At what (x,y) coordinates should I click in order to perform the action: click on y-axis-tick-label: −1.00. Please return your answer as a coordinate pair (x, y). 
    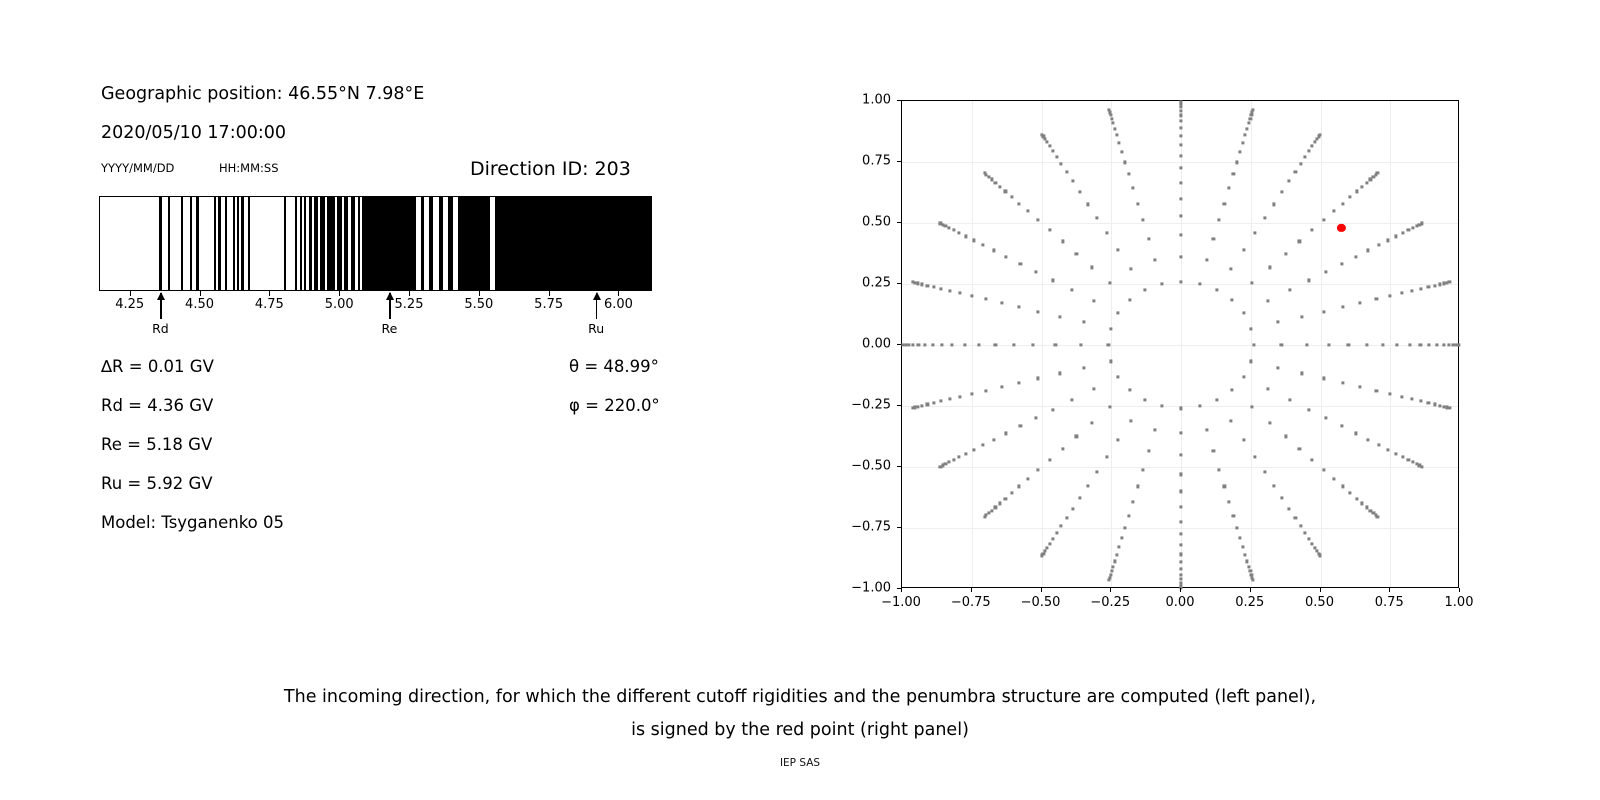
    Looking at the image, I should click on (871, 588).